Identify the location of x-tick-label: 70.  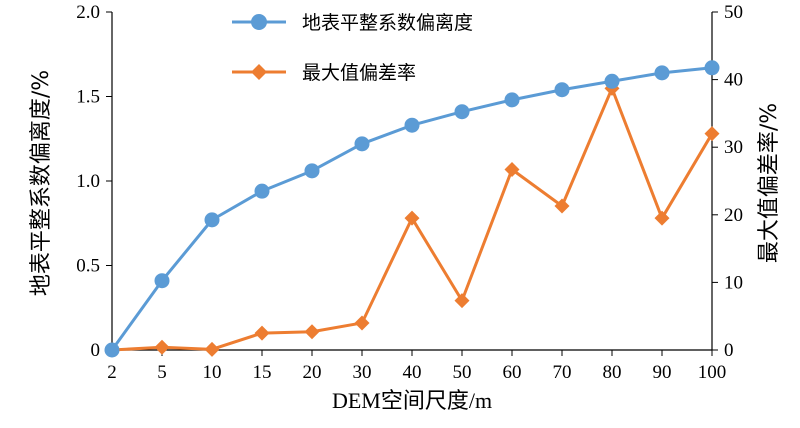
(562, 372).